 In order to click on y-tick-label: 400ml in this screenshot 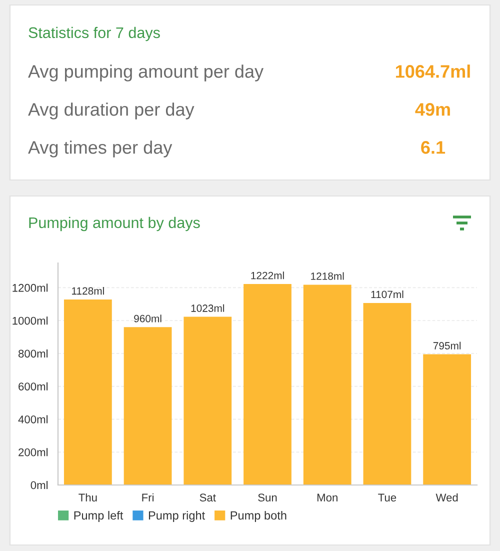, I will do `click(33, 419)`.